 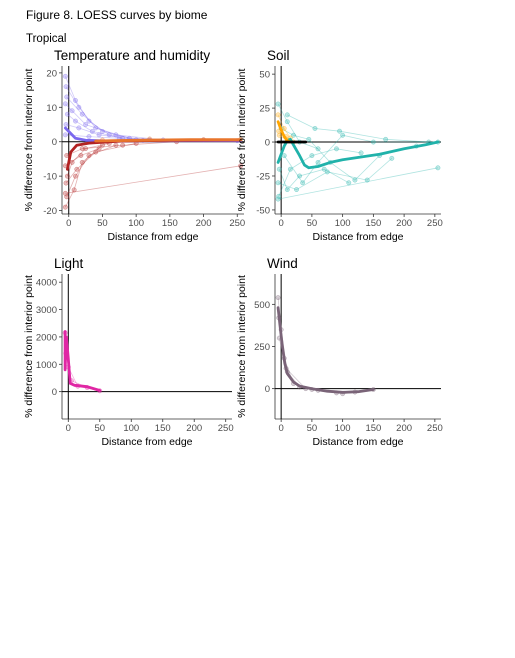 What do you see at coordinates (264, 75) in the screenshot?
I see `y-tick-label: 50` at bounding box center [264, 75].